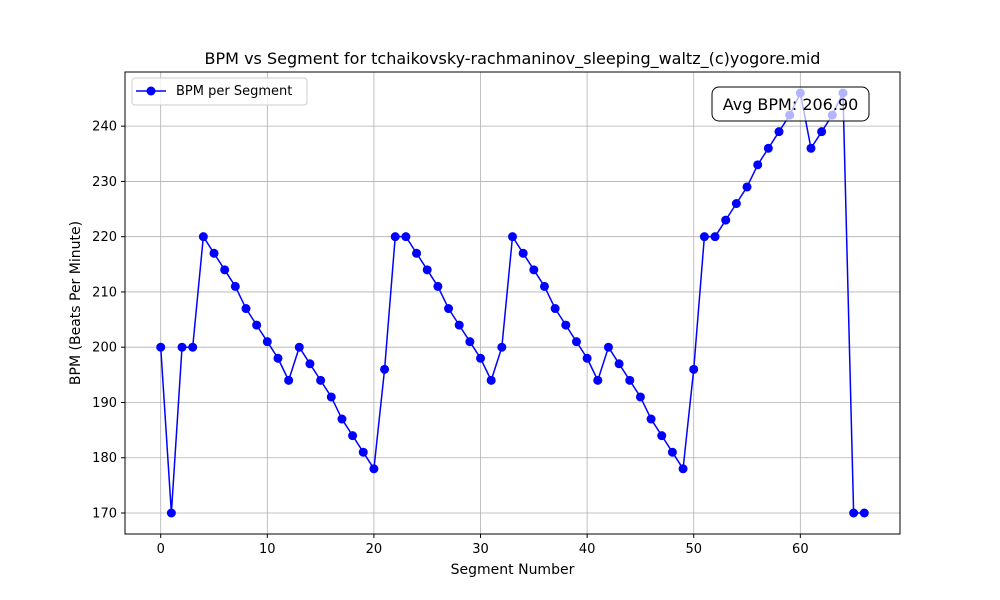 This screenshot has width=1000, height=600. What do you see at coordinates (480, 549) in the screenshot?
I see `x-tick-label: 30` at bounding box center [480, 549].